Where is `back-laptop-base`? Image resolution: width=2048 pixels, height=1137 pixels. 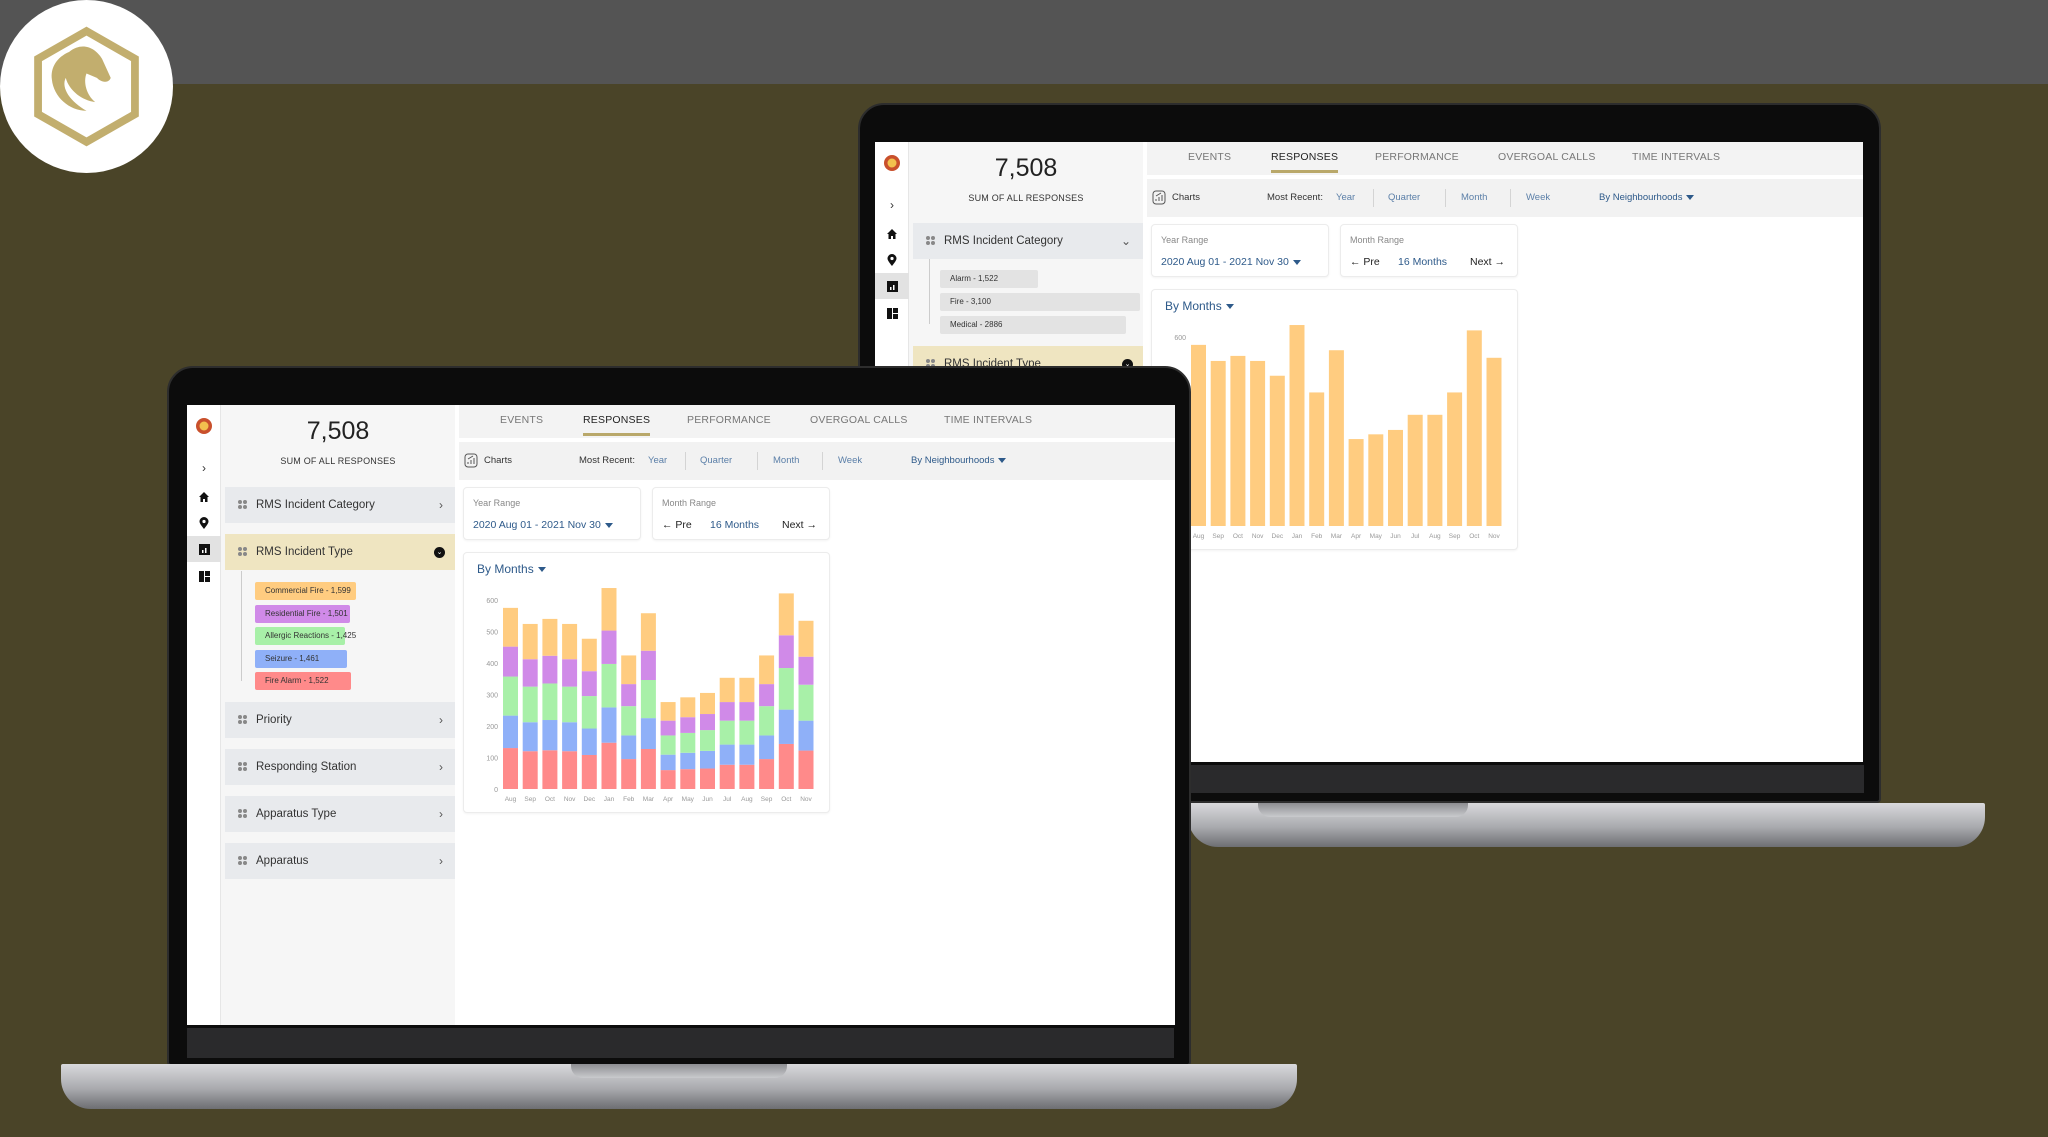
back-laptop-base is located at coordinates (1586, 825).